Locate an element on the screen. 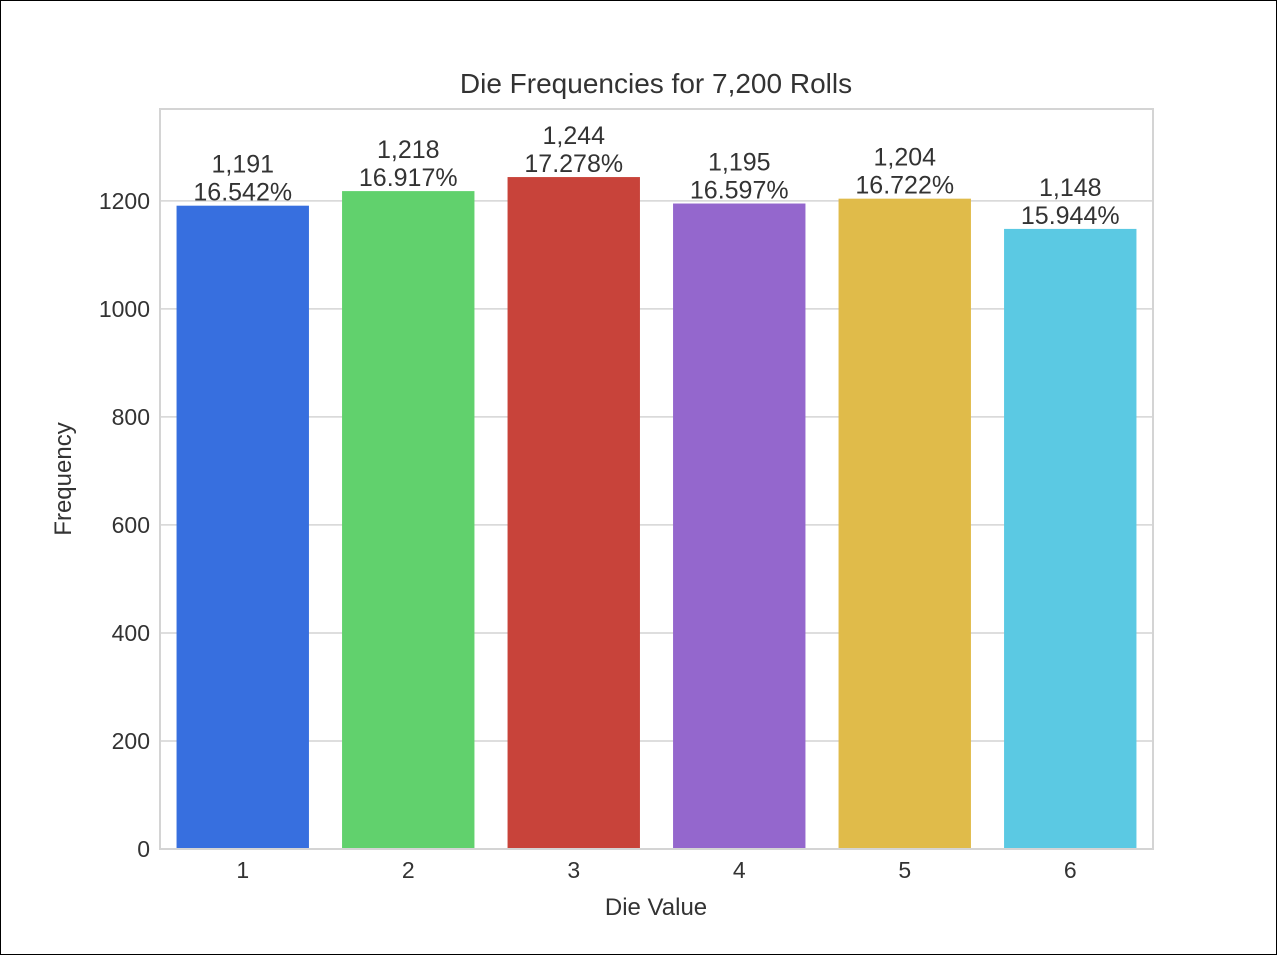  x-axis-label: Die Value is located at coordinates (656, 907).